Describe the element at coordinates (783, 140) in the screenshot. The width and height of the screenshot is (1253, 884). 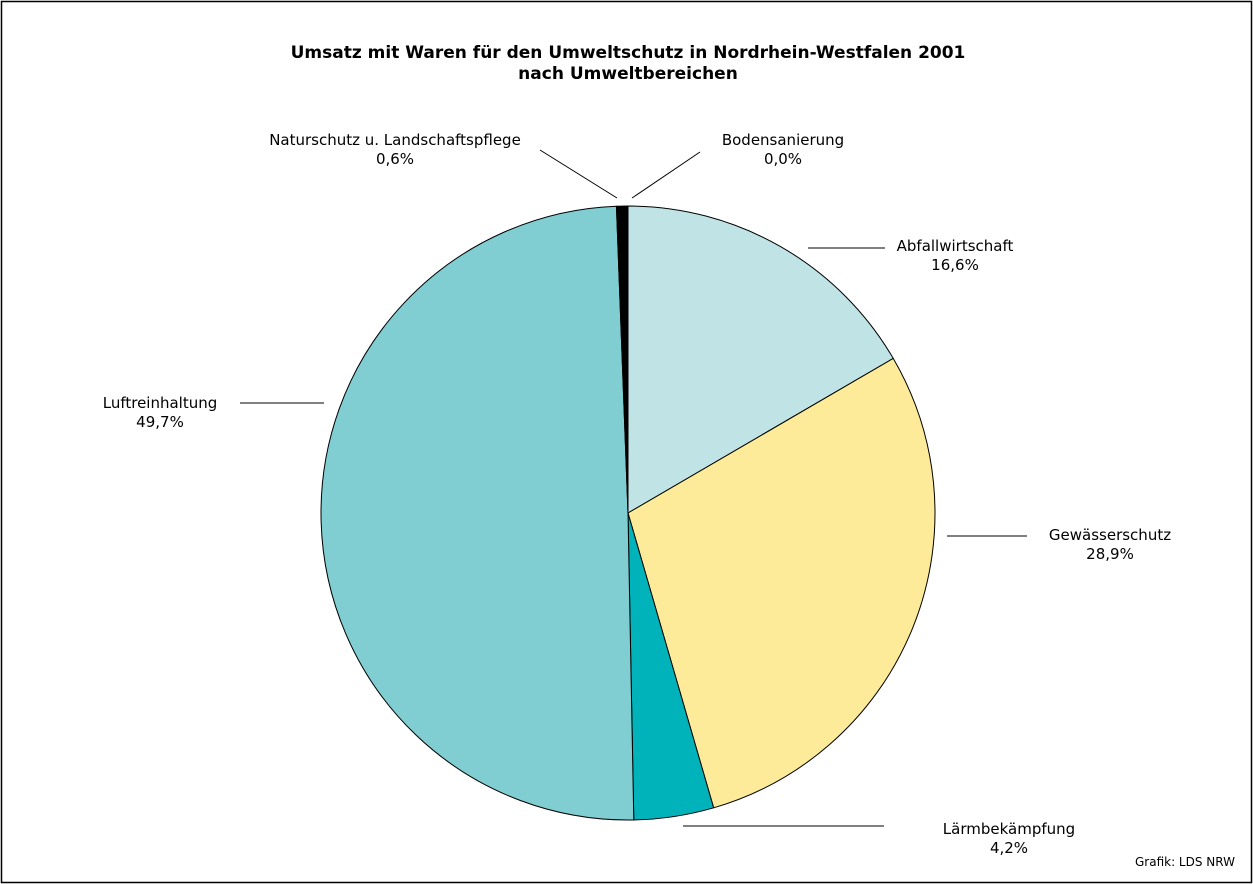
I see `slice-label: Bodensanierung` at that location.